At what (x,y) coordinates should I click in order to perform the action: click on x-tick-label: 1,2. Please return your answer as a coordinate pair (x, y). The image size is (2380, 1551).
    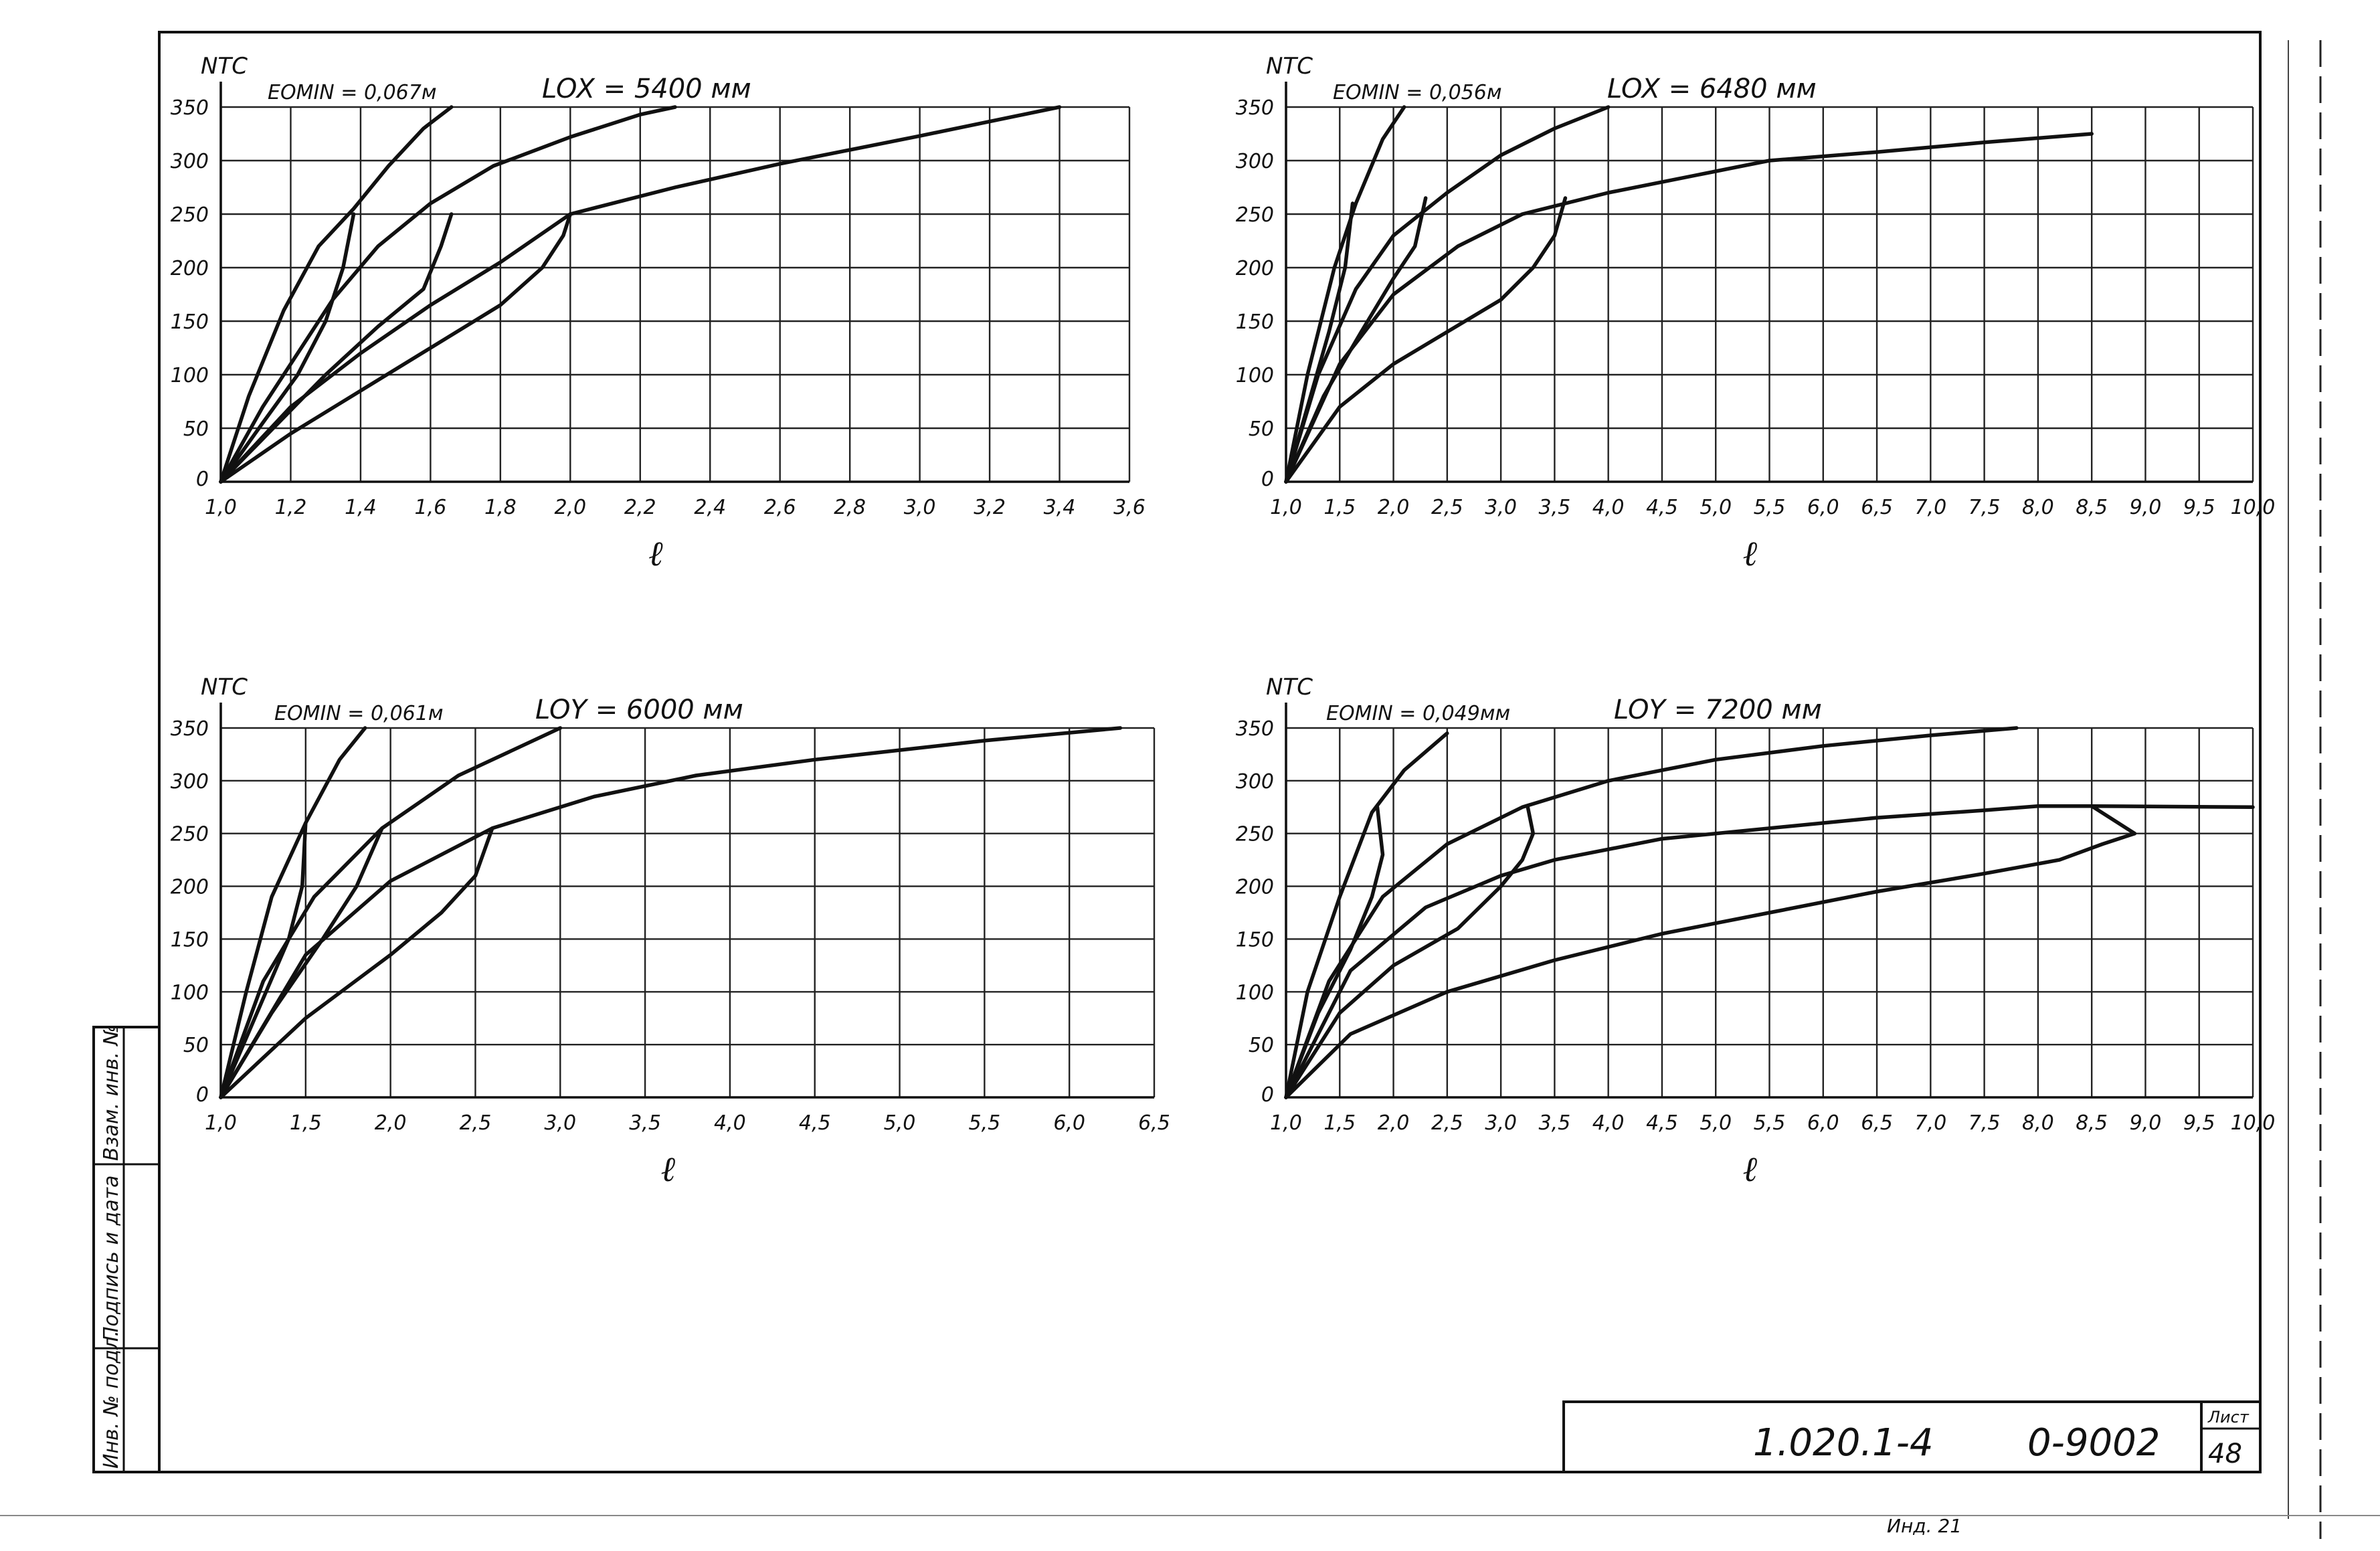
    Looking at the image, I should click on (291, 507).